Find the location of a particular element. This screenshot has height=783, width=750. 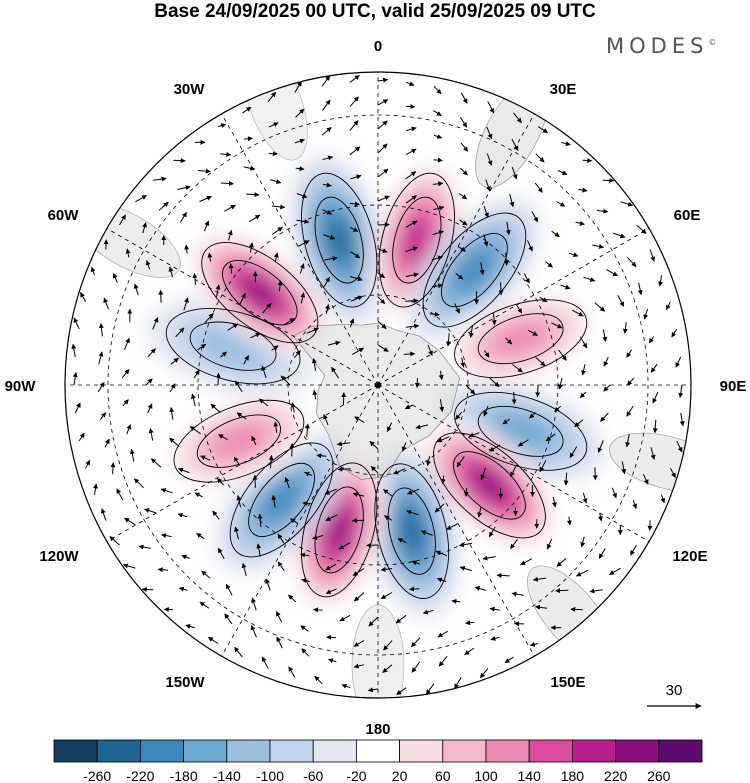

lon-label-120w: 120W is located at coordinates (59, 556).